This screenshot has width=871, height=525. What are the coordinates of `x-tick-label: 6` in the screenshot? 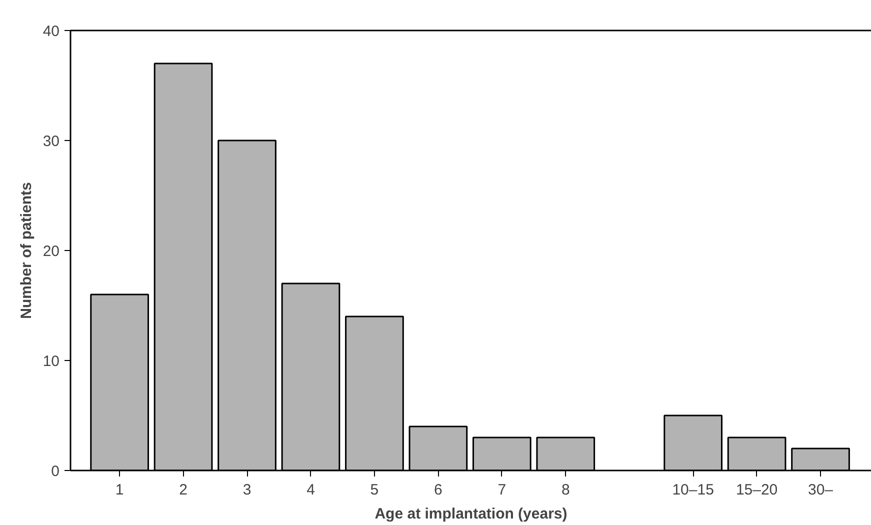 It's located at (438, 490).